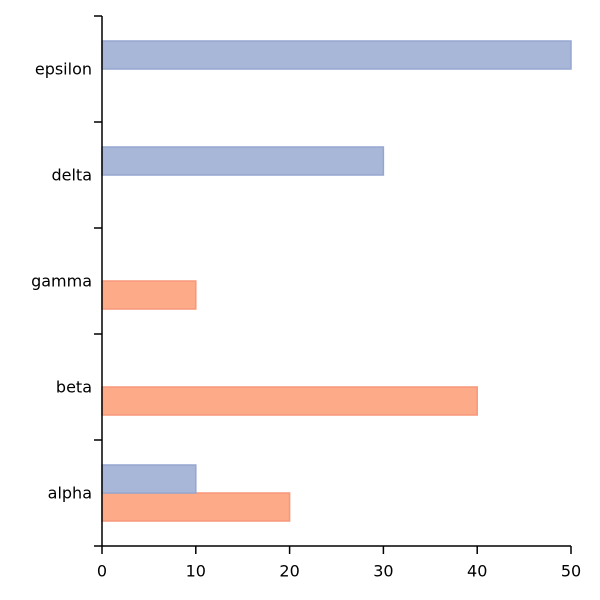 The height and width of the screenshot is (600, 600). I want to click on bar-delta-s2, so click(243, 161).